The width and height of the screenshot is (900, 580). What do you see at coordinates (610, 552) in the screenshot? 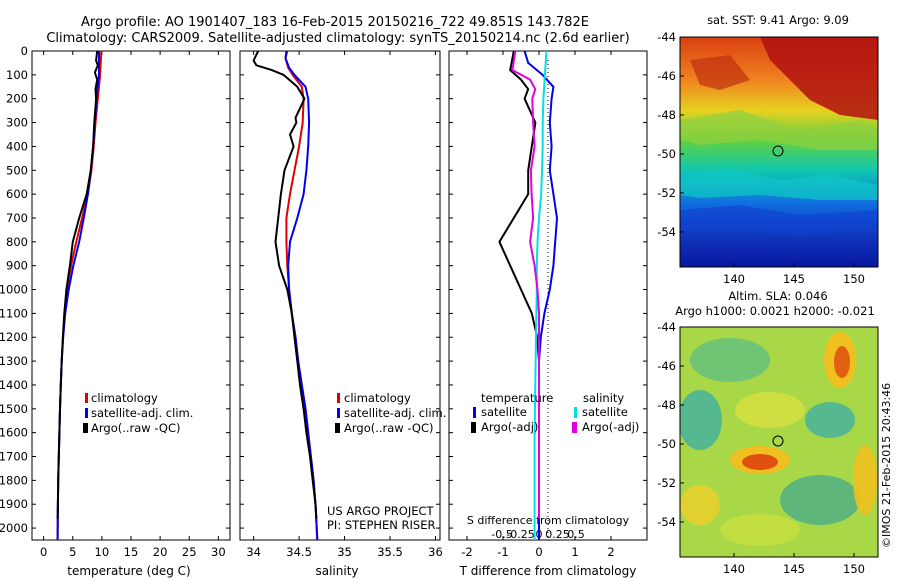
I see `x-tick-label: 2` at bounding box center [610, 552].